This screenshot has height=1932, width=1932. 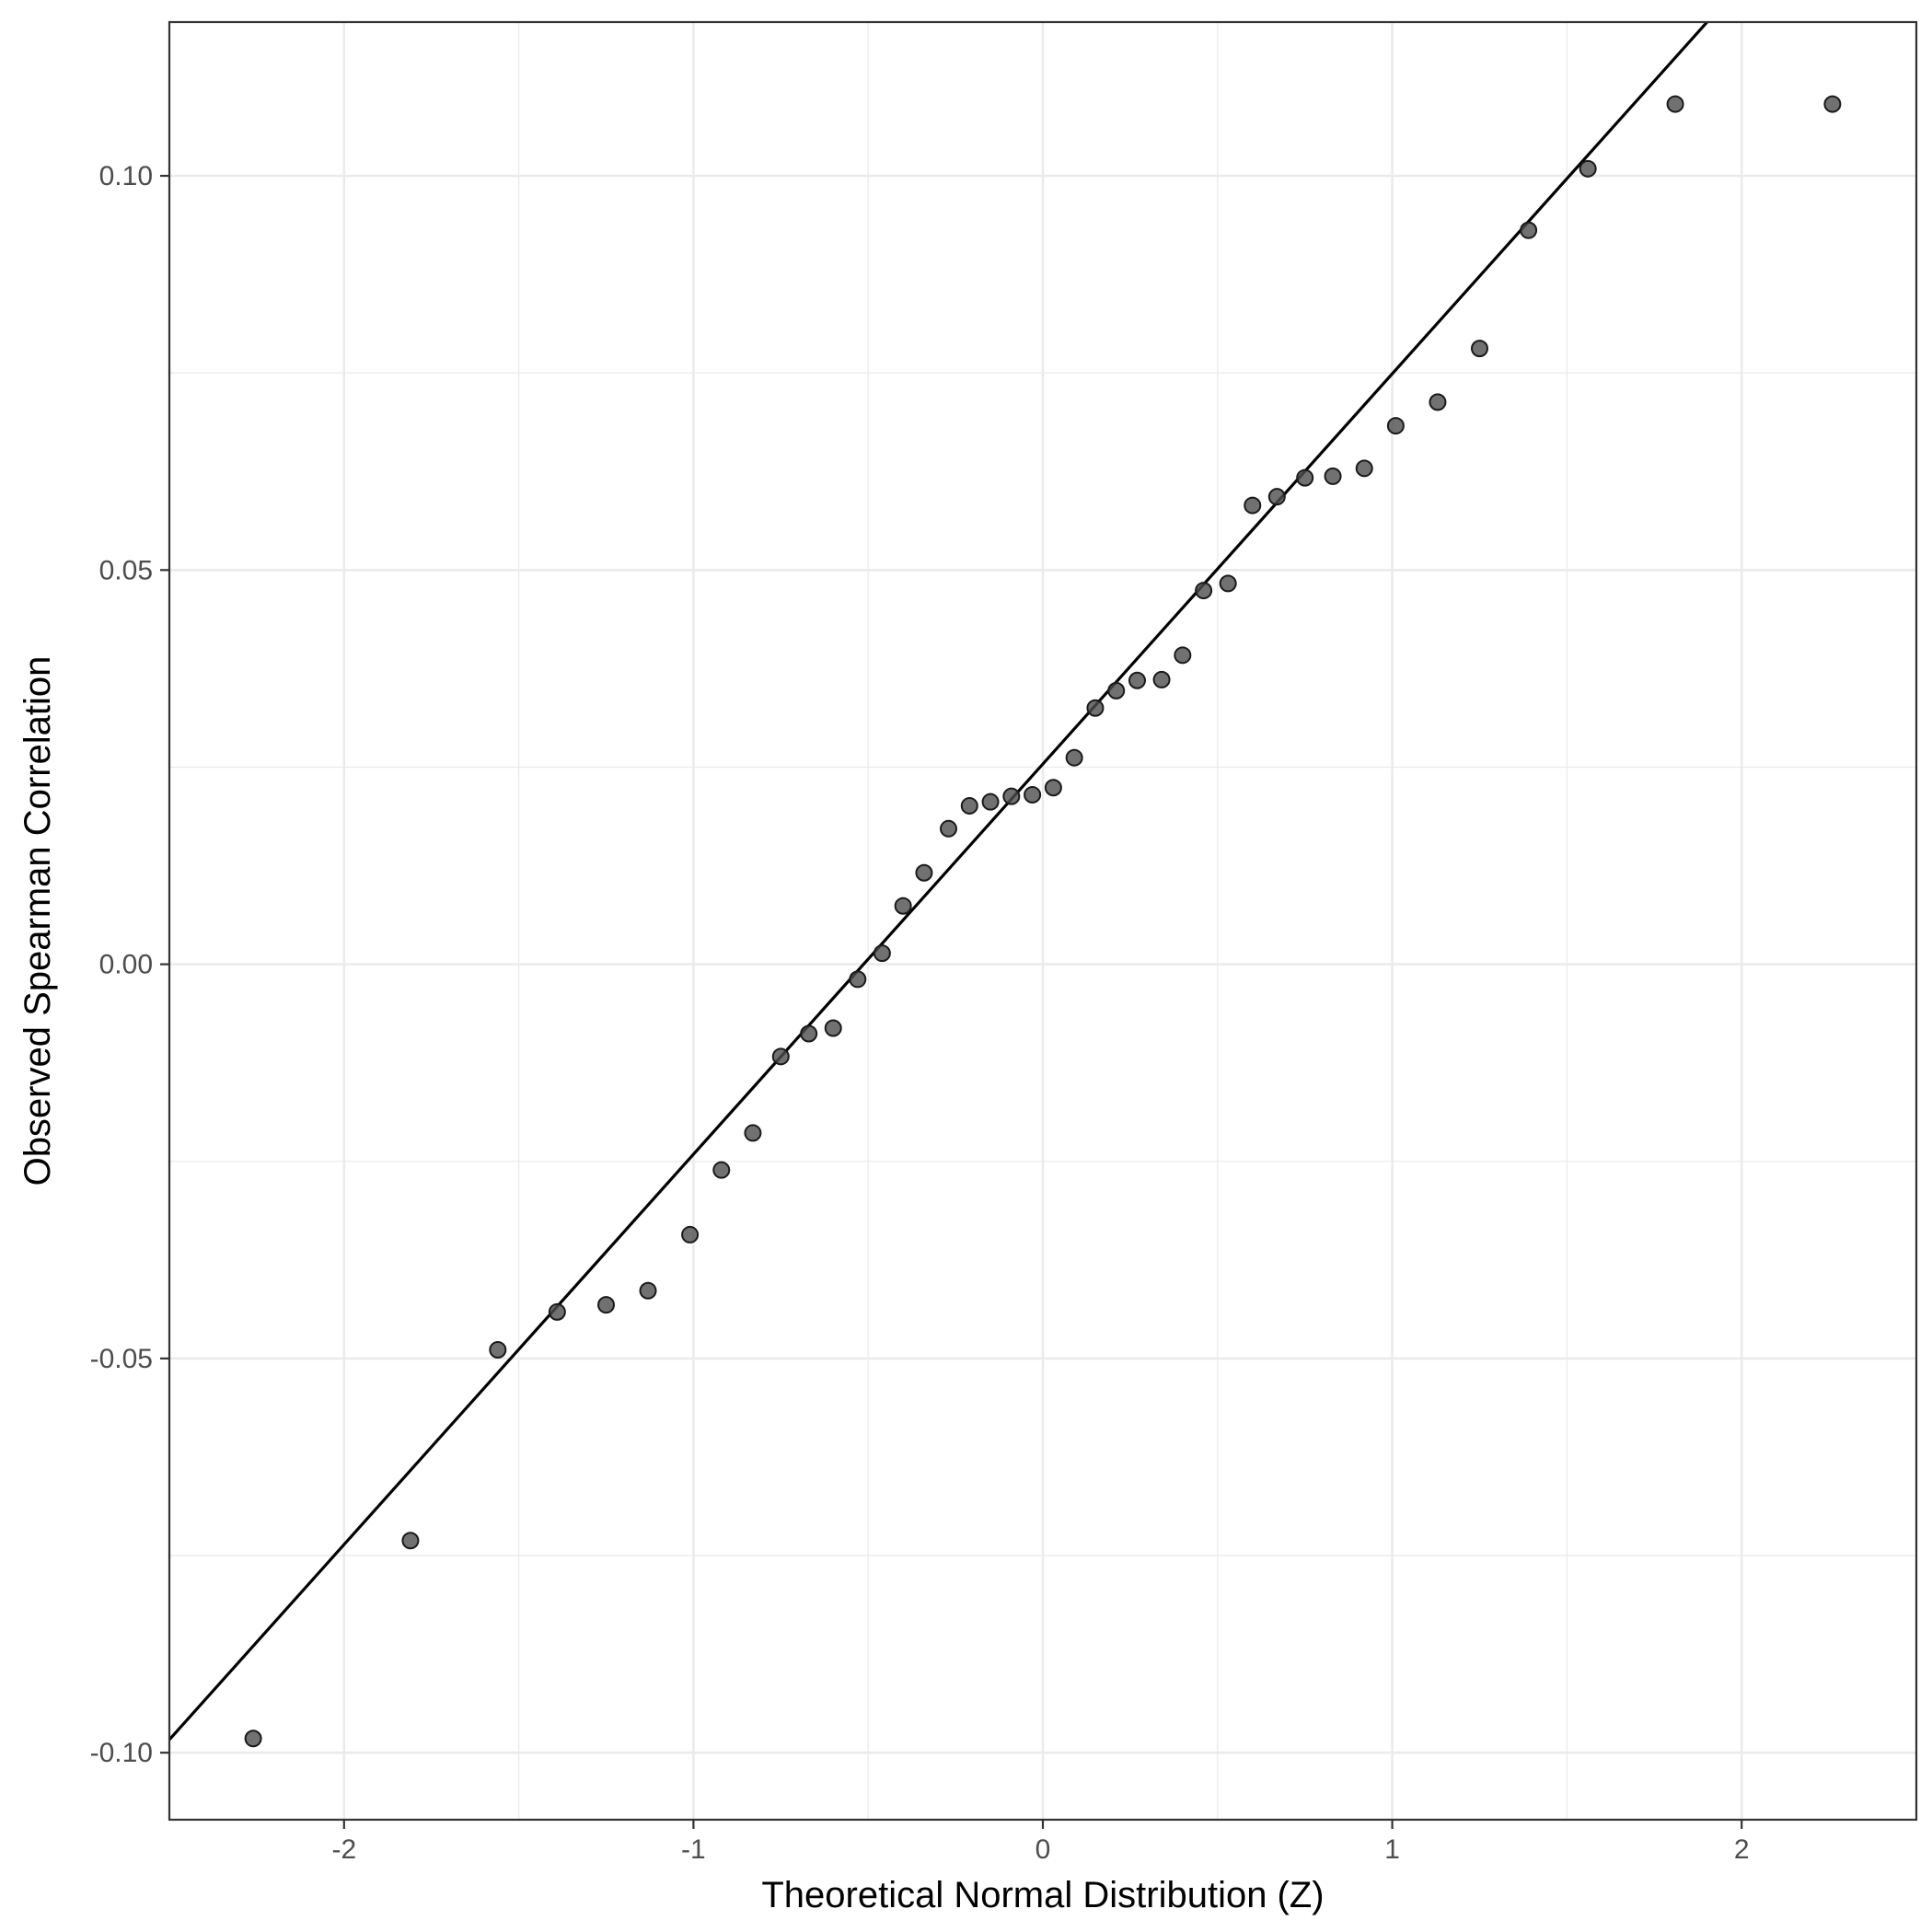 What do you see at coordinates (122, 1359) in the screenshot?
I see `y-tick-label: -0.05` at bounding box center [122, 1359].